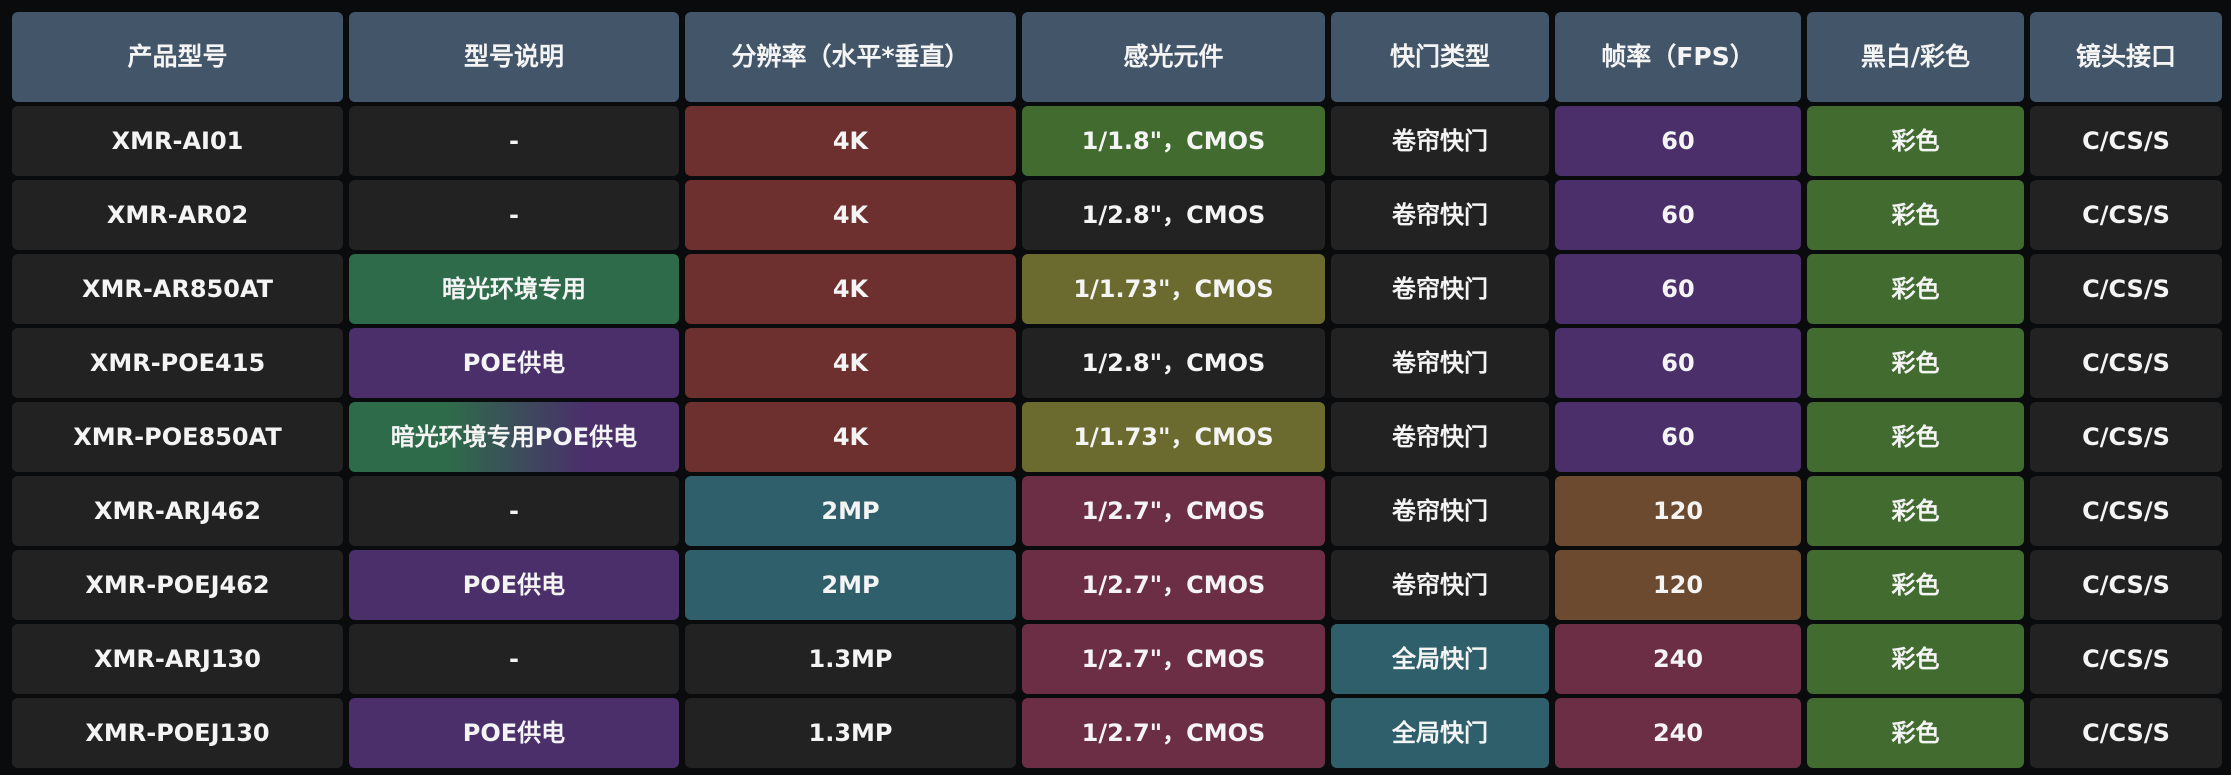 The image size is (2231, 775). What do you see at coordinates (1440, 57) in the screenshot?
I see `header-shutter: 快门类型` at bounding box center [1440, 57].